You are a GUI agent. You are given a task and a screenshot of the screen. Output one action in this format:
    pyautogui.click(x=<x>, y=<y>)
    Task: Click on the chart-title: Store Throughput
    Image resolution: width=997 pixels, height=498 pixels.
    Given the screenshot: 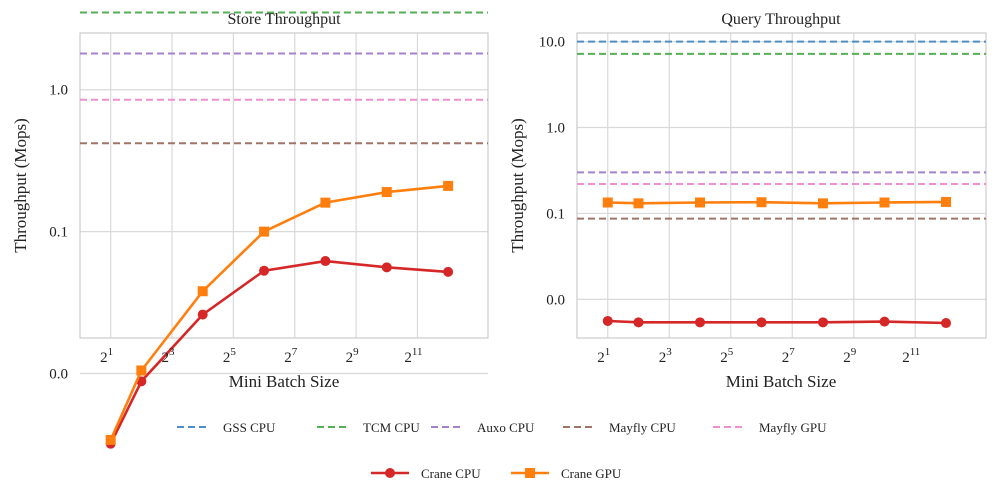 What is the action you would take?
    pyautogui.click(x=284, y=19)
    